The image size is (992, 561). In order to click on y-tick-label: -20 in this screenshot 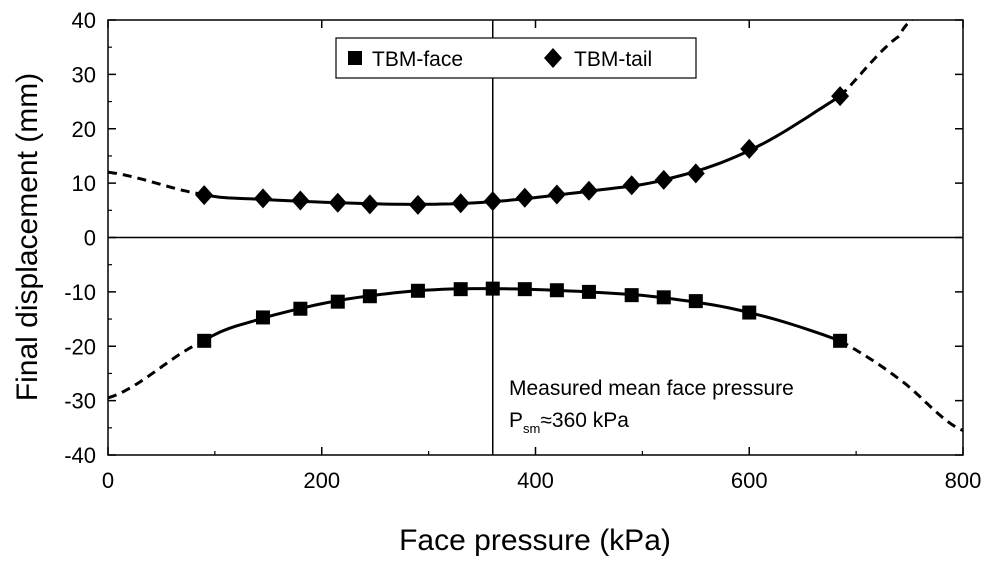, I will do `click(80, 346)`.